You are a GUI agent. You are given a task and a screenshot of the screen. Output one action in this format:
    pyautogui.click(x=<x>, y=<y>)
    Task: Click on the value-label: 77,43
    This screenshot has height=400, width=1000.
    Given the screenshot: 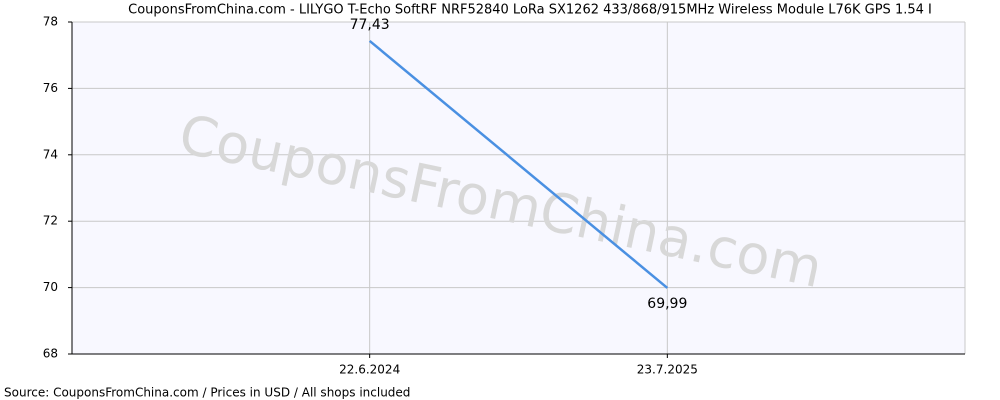 What is the action you would take?
    pyautogui.click(x=370, y=25)
    